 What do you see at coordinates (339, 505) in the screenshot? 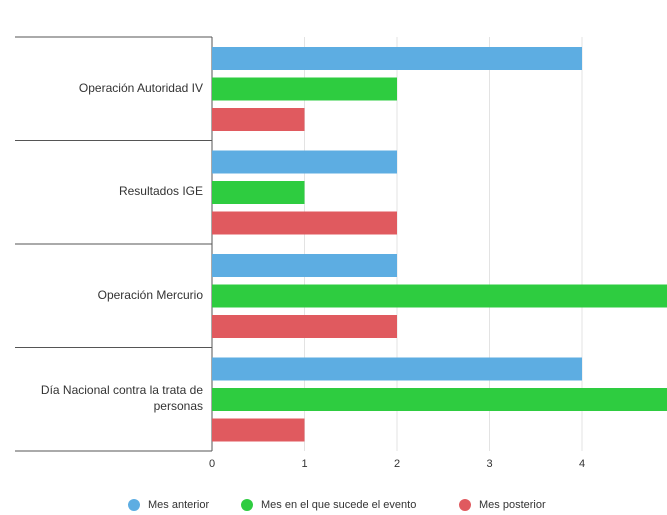
I see `legend-label: Mes en el que sucede el evento` at bounding box center [339, 505].